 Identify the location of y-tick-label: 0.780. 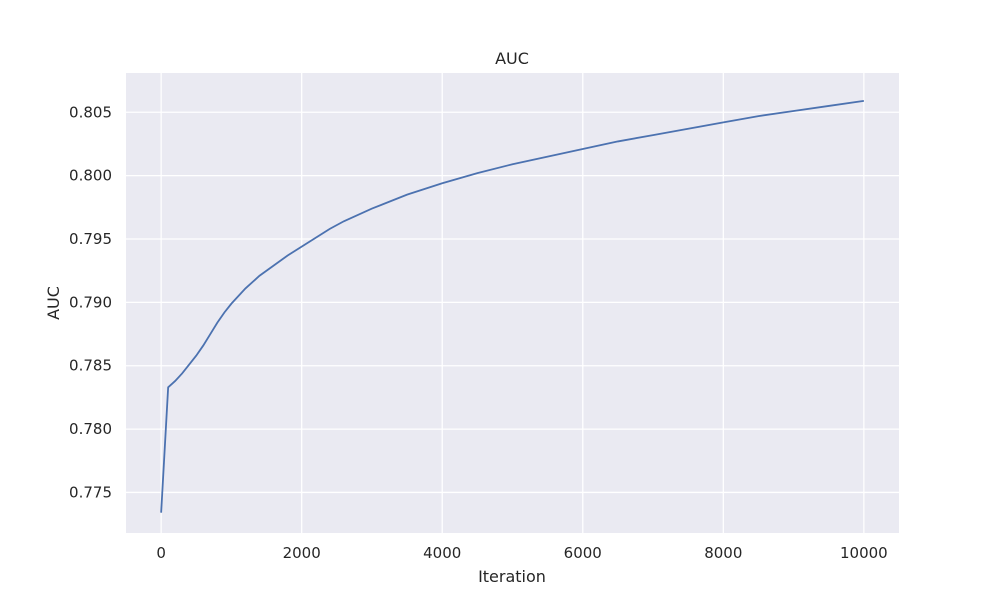
(90, 429).